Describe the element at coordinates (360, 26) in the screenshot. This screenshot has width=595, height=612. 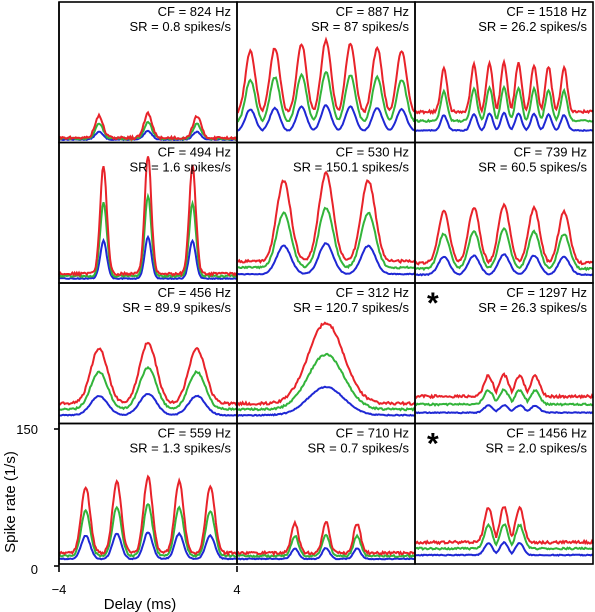
I see `sr-label: SR = 87 spikes/s` at that location.